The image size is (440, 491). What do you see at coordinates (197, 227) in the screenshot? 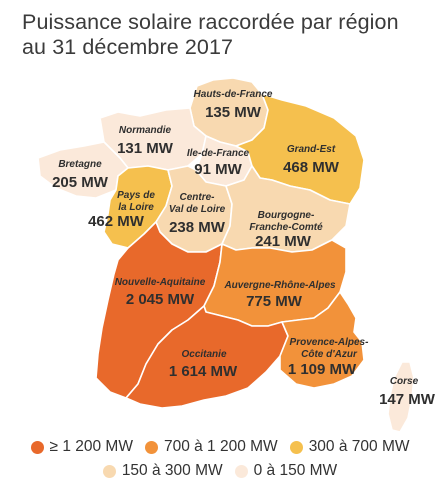
I see `label-centre-val-de-loire-value: 238 MW` at bounding box center [197, 227].